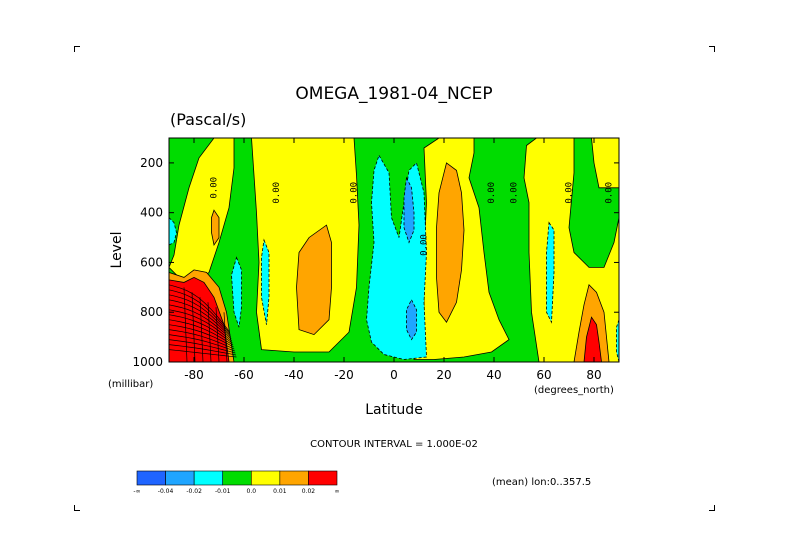  I want to click on colorbar-label: -0.04, so click(166, 491).